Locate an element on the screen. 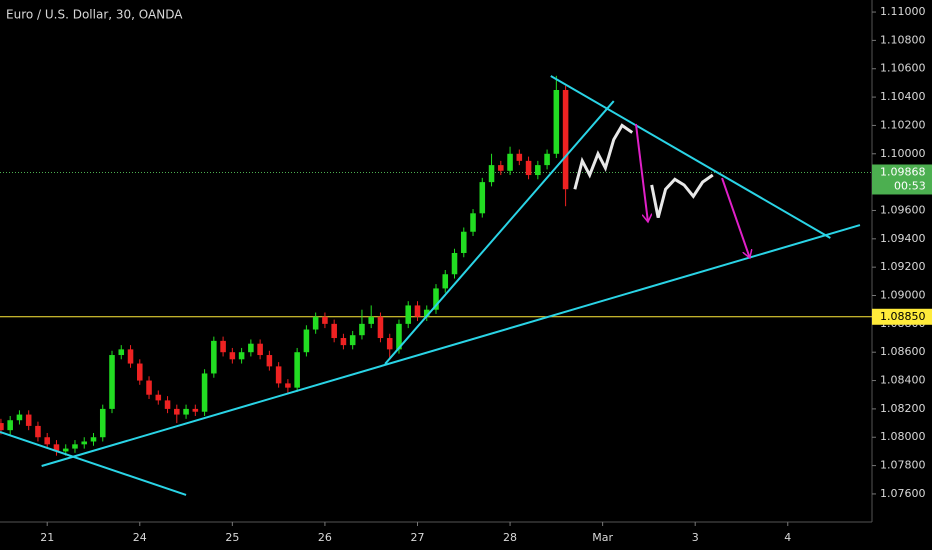 This screenshot has width=932, height=550. y-tick-label: 1.11000 is located at coordinates (903, 11).